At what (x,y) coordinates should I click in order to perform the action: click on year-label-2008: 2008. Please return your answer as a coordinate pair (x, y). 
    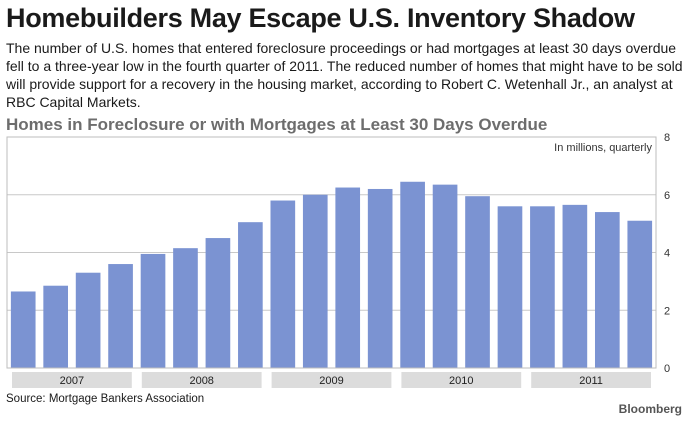
    Looking at the image, I should click on (201, 381).